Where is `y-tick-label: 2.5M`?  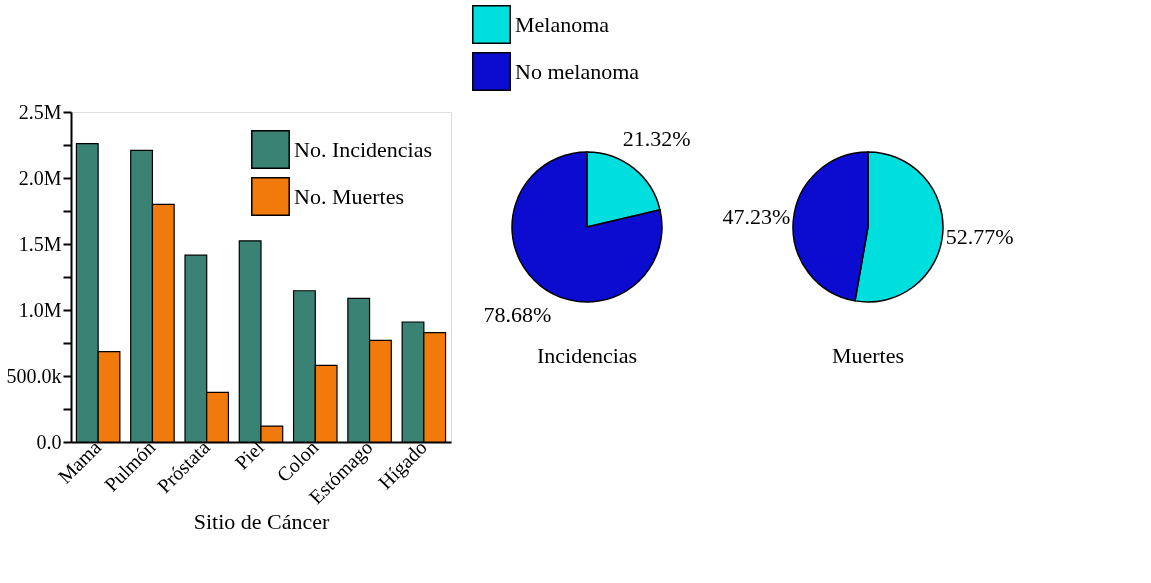 y-tick-label: 2.5M is located at coordinates (40, 111).